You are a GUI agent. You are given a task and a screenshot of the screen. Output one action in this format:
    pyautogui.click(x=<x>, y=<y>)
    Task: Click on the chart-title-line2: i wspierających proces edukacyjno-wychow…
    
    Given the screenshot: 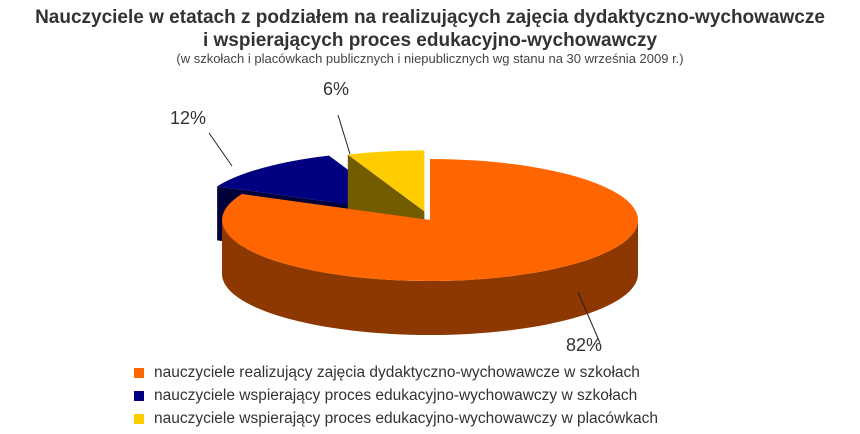 What is the action you would take?
    pyautogui.click(x=430, y=40)
    